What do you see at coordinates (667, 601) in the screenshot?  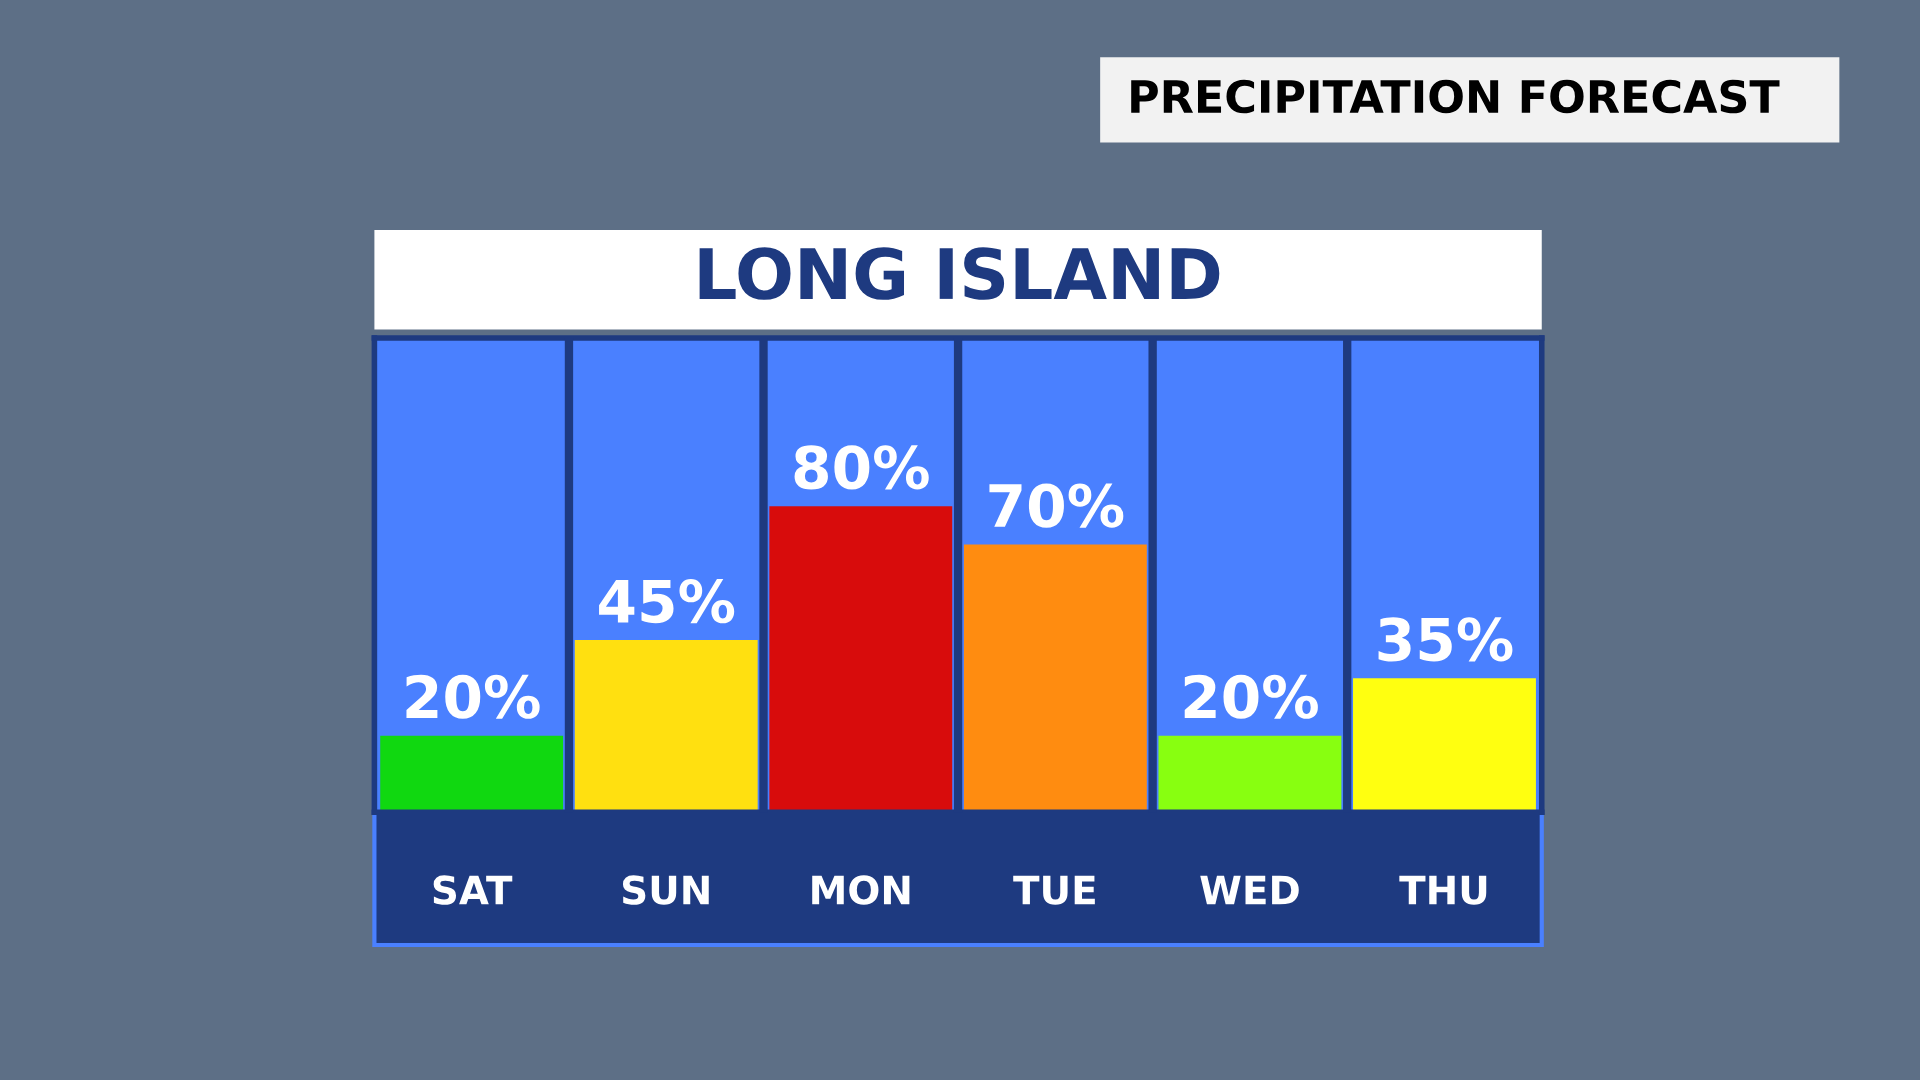 I see `data-label: 45%` at bounding box center [667, 601].